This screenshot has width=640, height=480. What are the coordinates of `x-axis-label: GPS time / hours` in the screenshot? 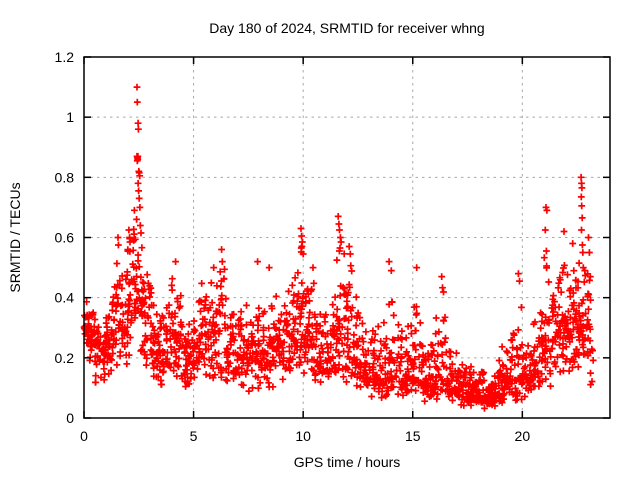 It's located at (347, 462).